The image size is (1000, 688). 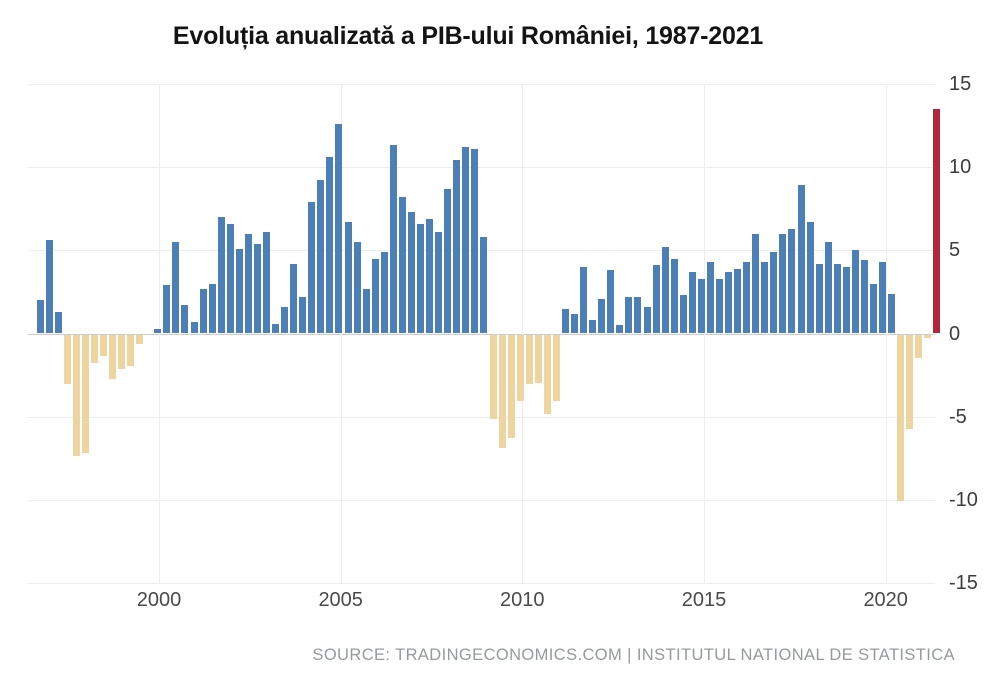 I want to click on y-tick-label: -15, so click(x=963, y=583).